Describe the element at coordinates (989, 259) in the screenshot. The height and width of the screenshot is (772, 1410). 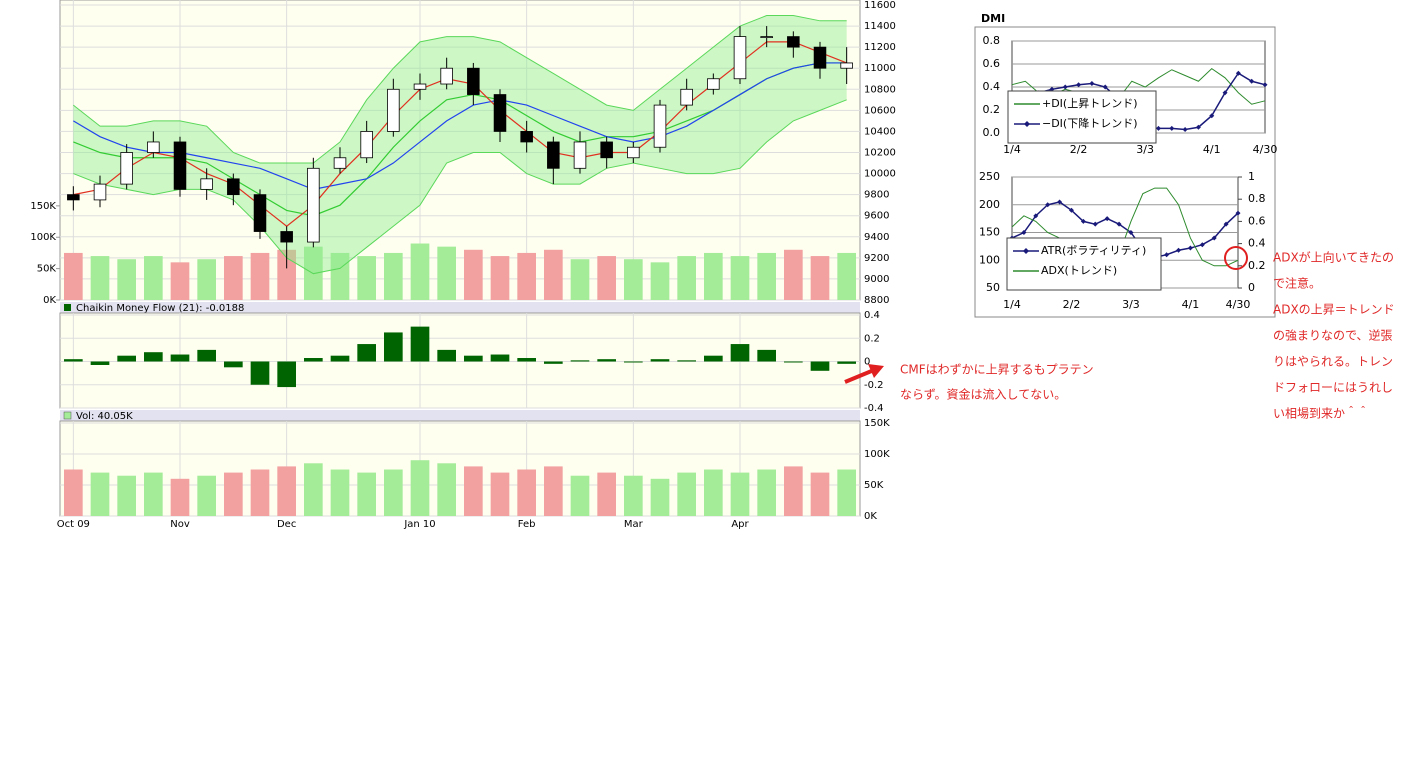
I see `y-tick-label: 100` at that location.